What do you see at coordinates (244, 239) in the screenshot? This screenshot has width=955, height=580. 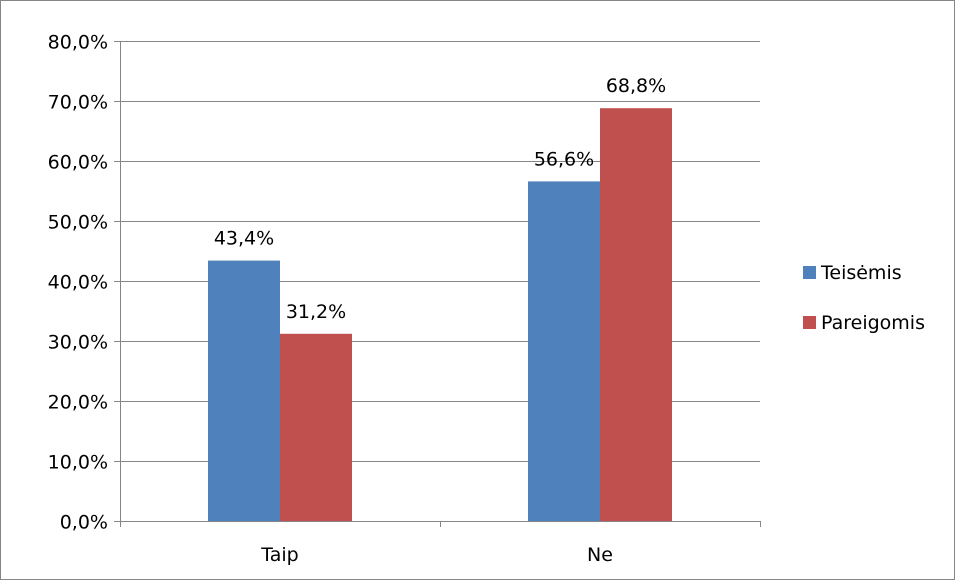 I see `data-label: 43,4%` at bounding box center [244, 239].